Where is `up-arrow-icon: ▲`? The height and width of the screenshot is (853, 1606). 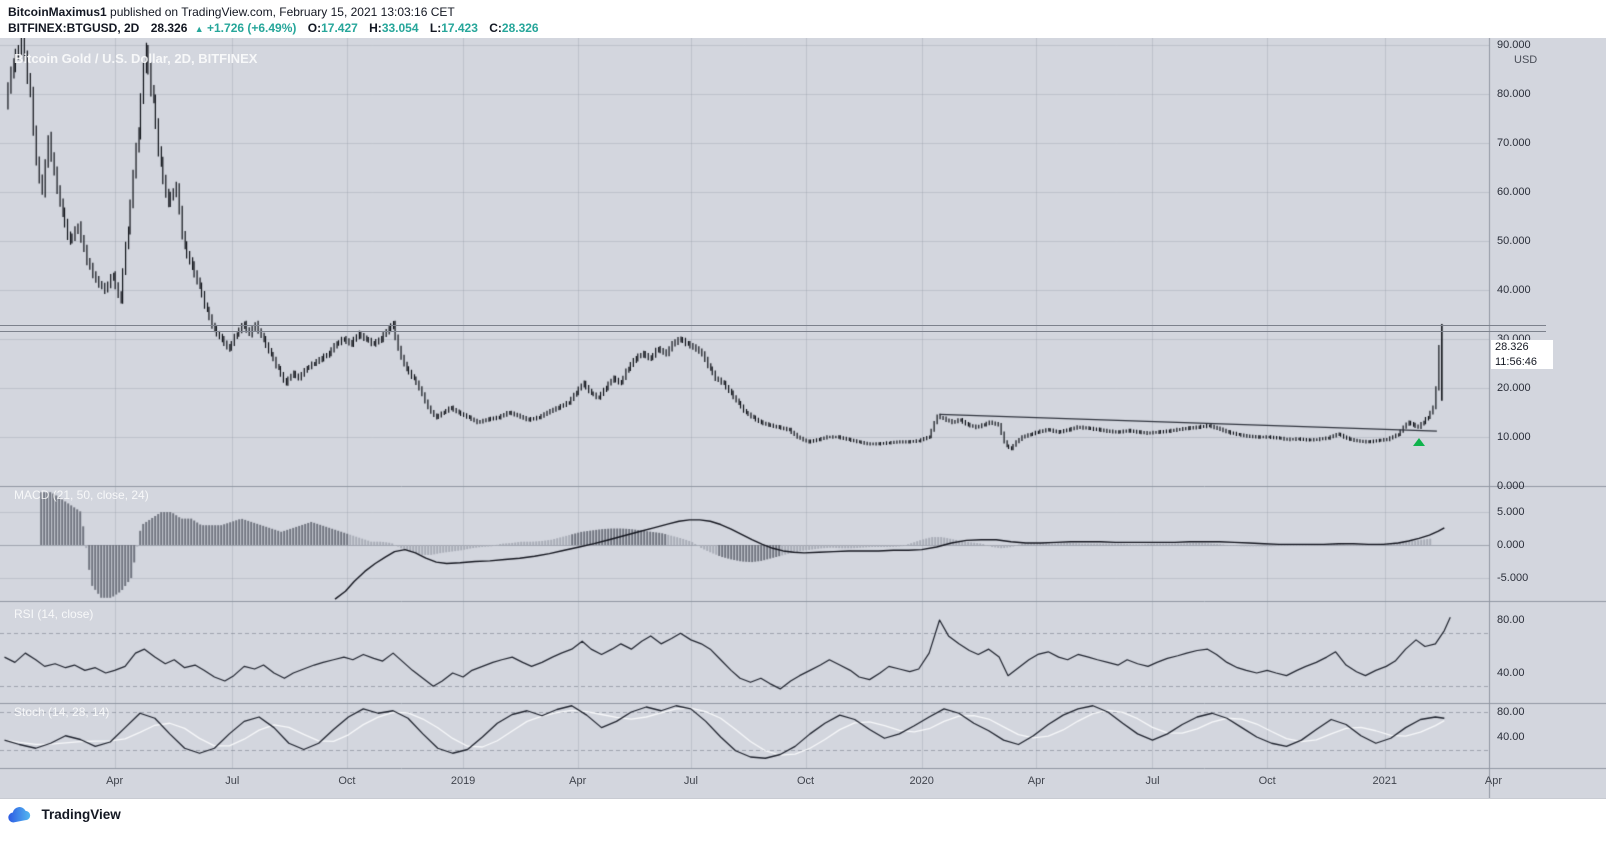
up-arrow-icon: ▲ is located at coordinates (199, 29).